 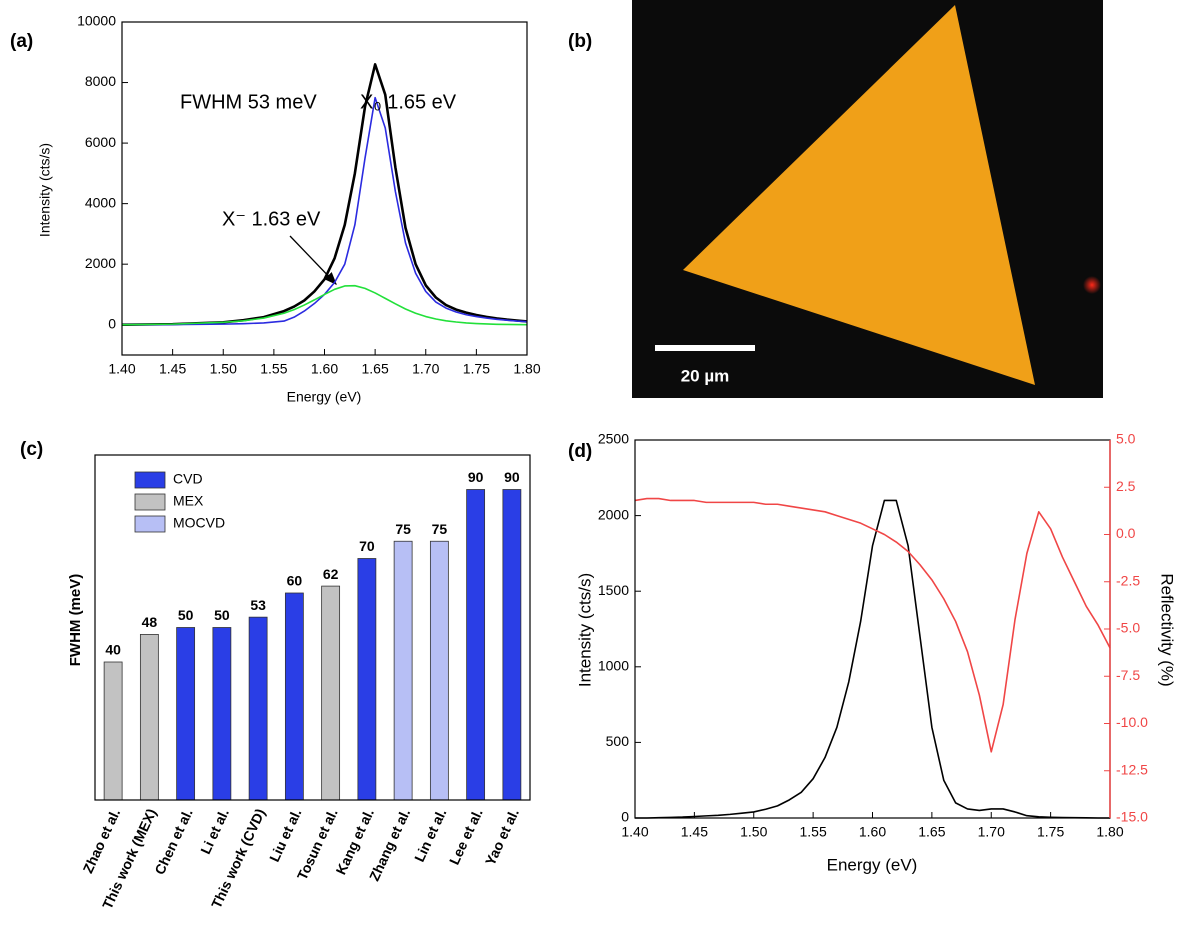 What do you see at coordinates (613, 590) in the screenshot?
I see `y-tick-label: 1500` at bounding box center [613, 590].